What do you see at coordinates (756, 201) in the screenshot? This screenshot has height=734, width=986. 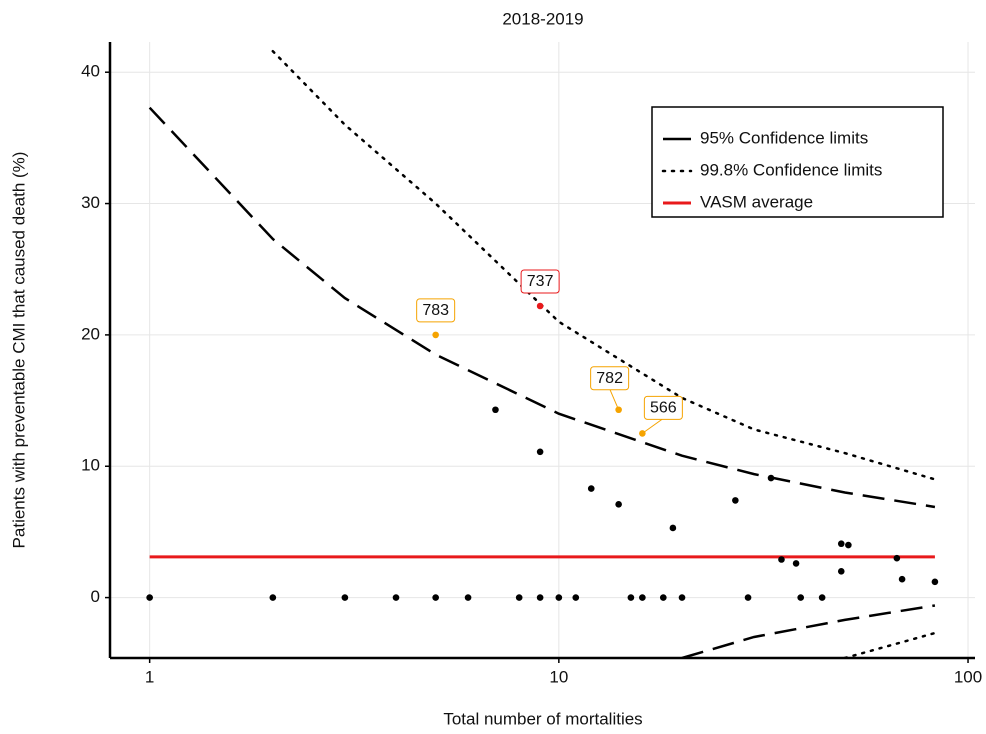 I see `legend-label: VASM average` at bounding box center [756, 201].